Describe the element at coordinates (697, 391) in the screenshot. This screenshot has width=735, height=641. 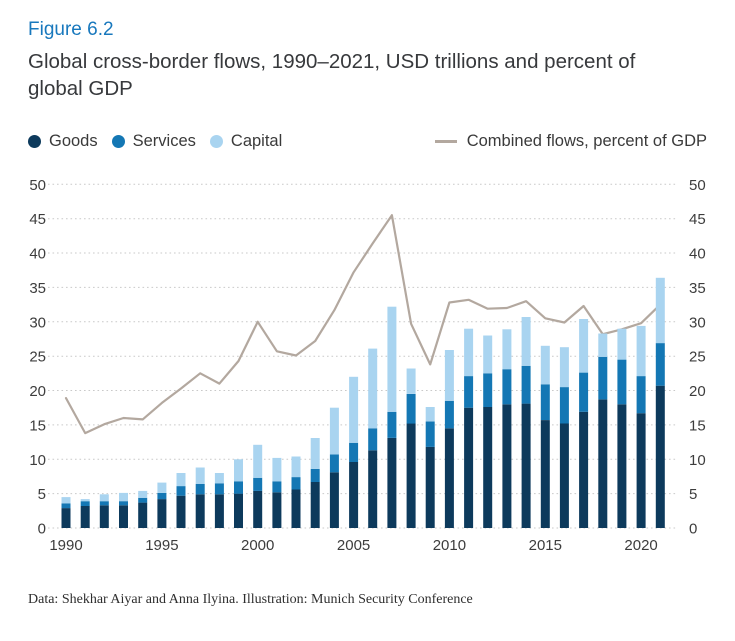
I see `y-axis-right-label-20: 20` at that location.